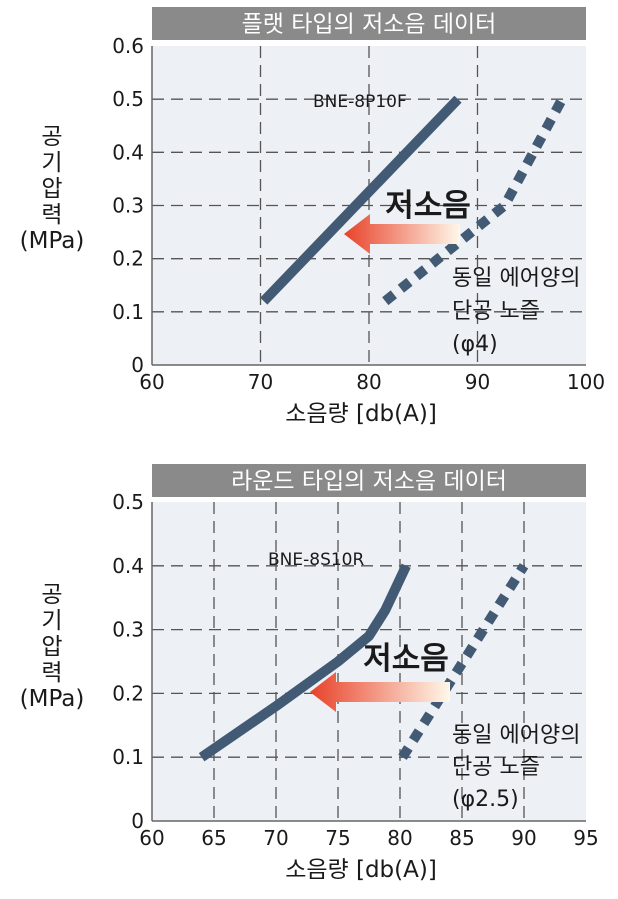 This screenshot has height=899, width=618. What do you see at coordinates (213, 838) in the screenshot?
I see `x-tick-label: 65` at bounding box center [213, 838].